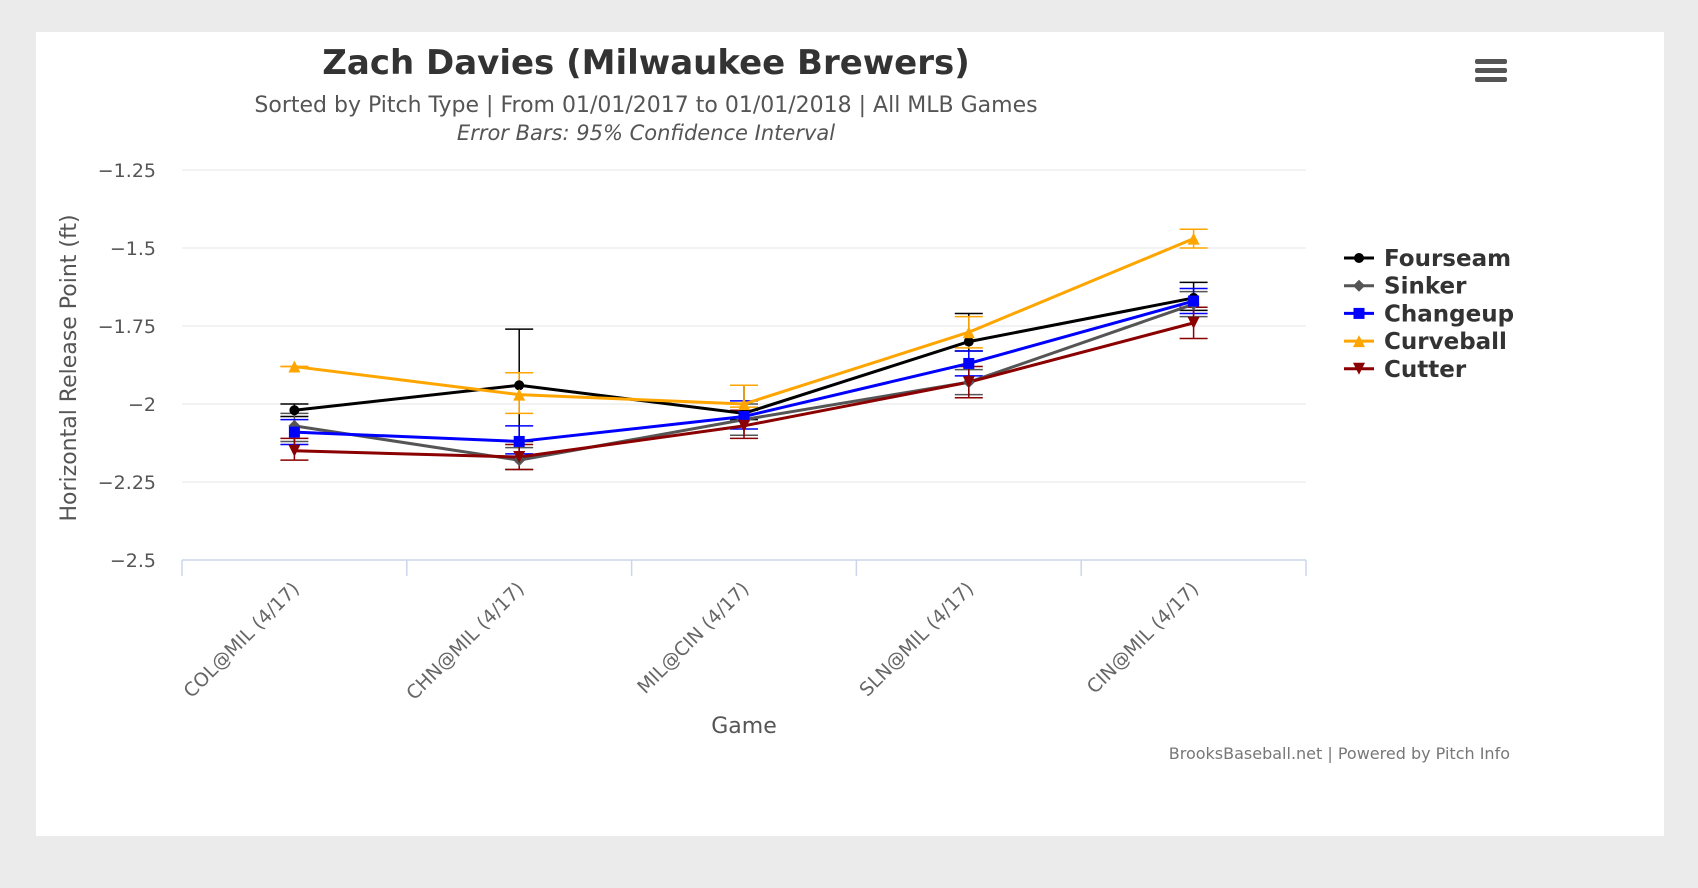 This screenshot has height=888, width=1698. I want to click on legend-item: Cutter, so click(1405, 370).